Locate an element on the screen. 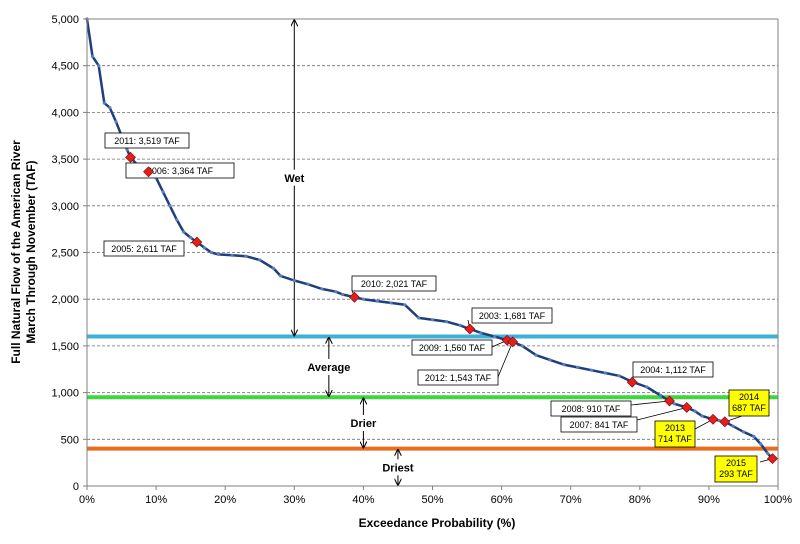 The width and height of the screenshot is (800, 544). annotation-label: 714 TAF is located at coordinates (675, 439).